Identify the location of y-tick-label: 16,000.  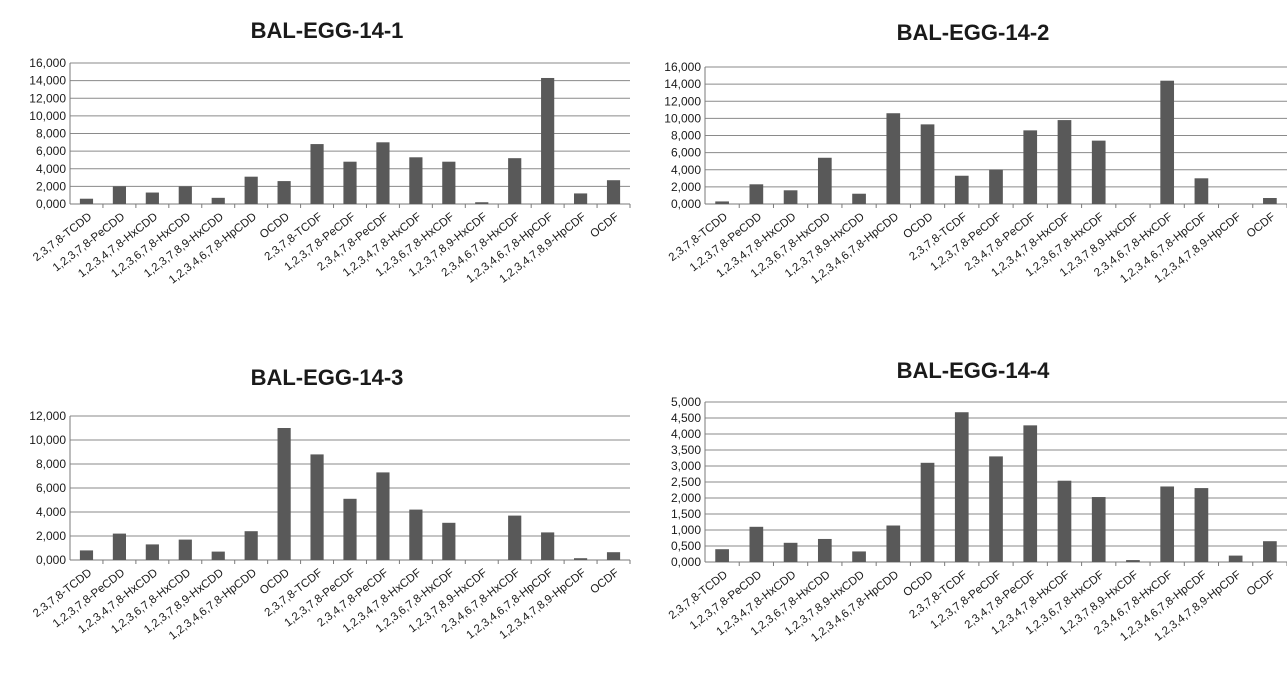
(47, 63).